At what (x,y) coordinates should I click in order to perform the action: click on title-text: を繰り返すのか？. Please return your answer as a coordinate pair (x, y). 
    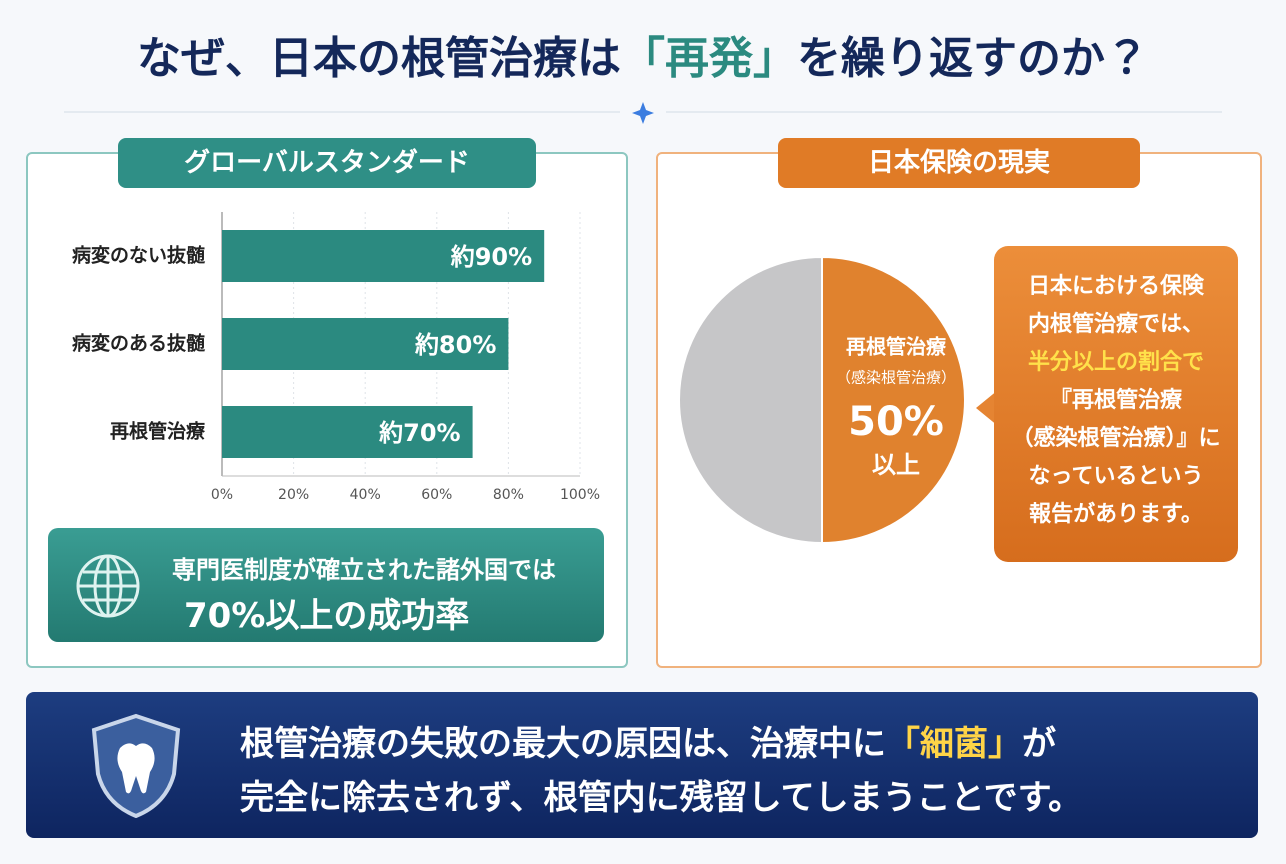
    Looking at the image, I should click on (973, 58).